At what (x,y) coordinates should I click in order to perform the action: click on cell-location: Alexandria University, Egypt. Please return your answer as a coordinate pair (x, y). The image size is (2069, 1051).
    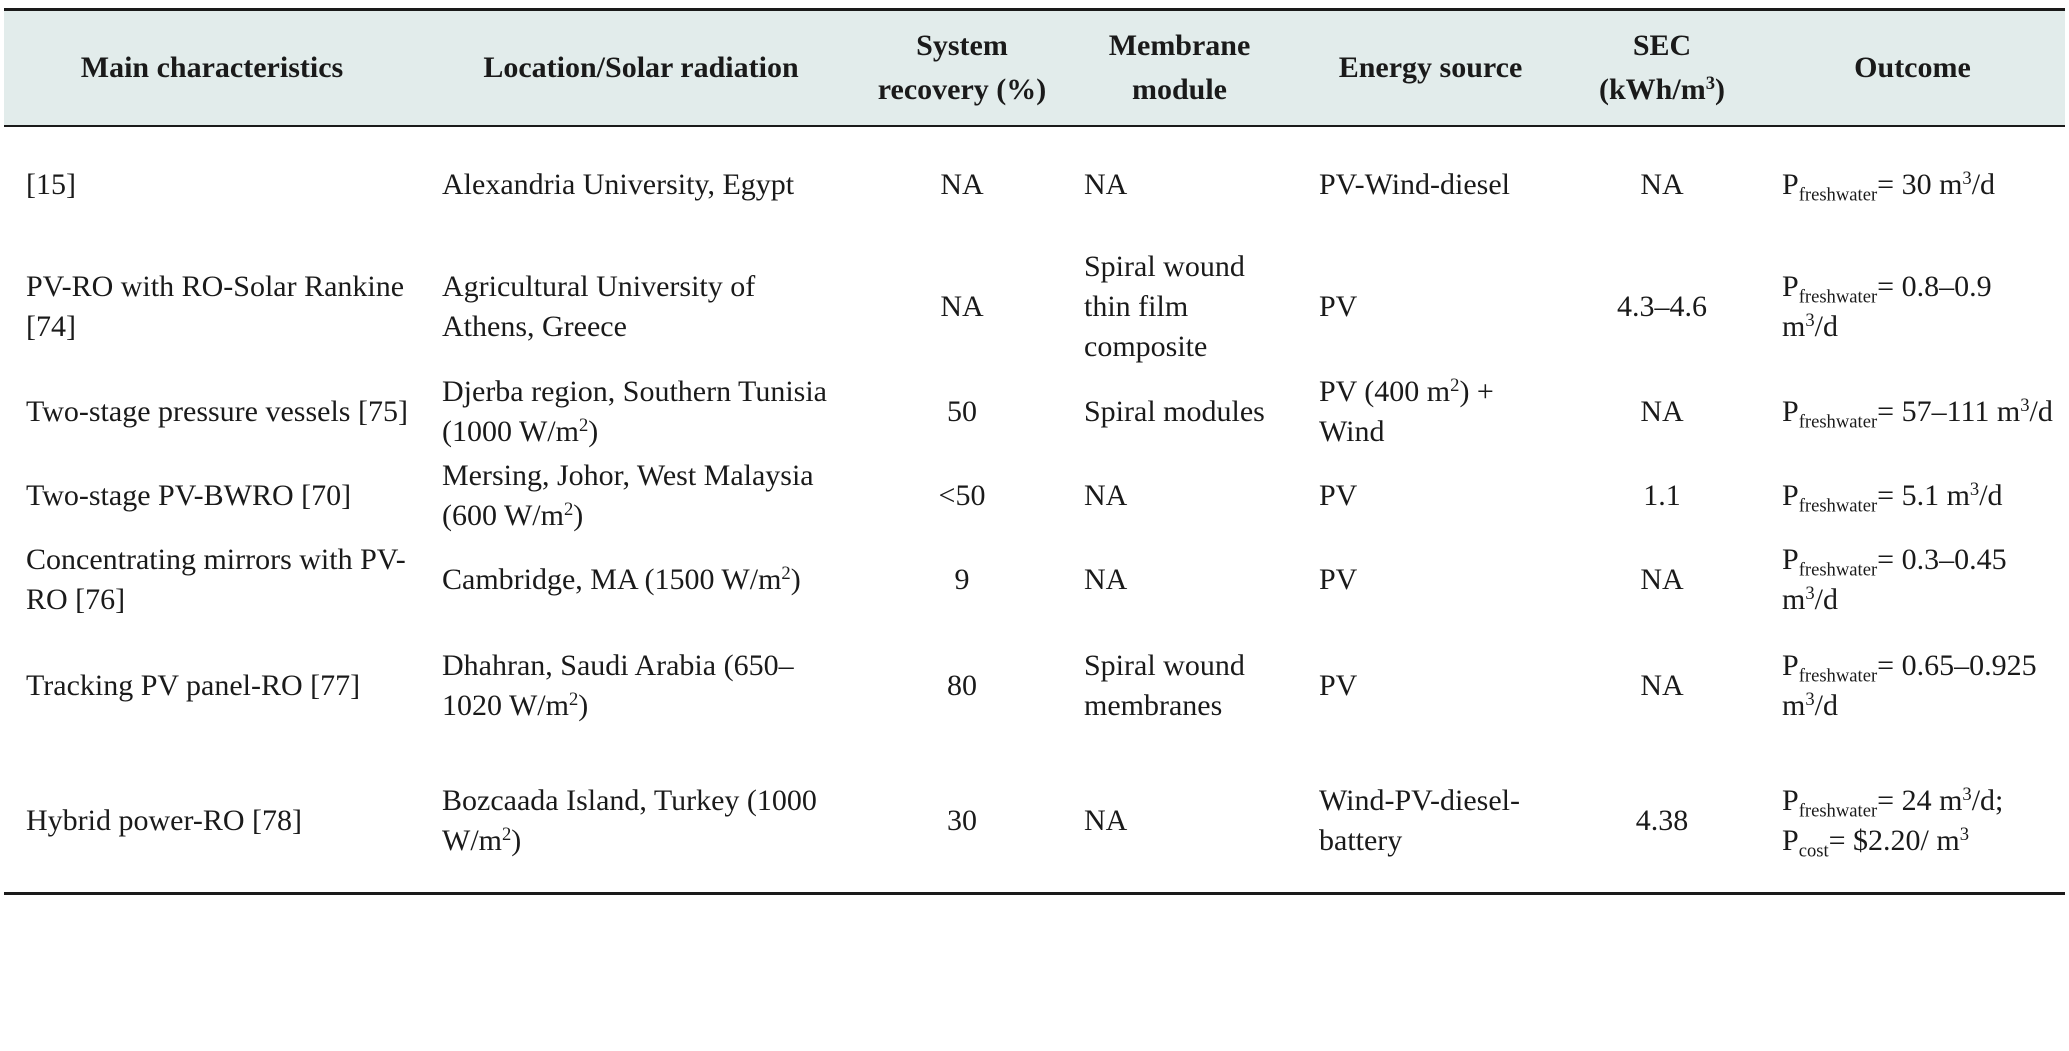
    Looking at the image, I should click on (641, 185).